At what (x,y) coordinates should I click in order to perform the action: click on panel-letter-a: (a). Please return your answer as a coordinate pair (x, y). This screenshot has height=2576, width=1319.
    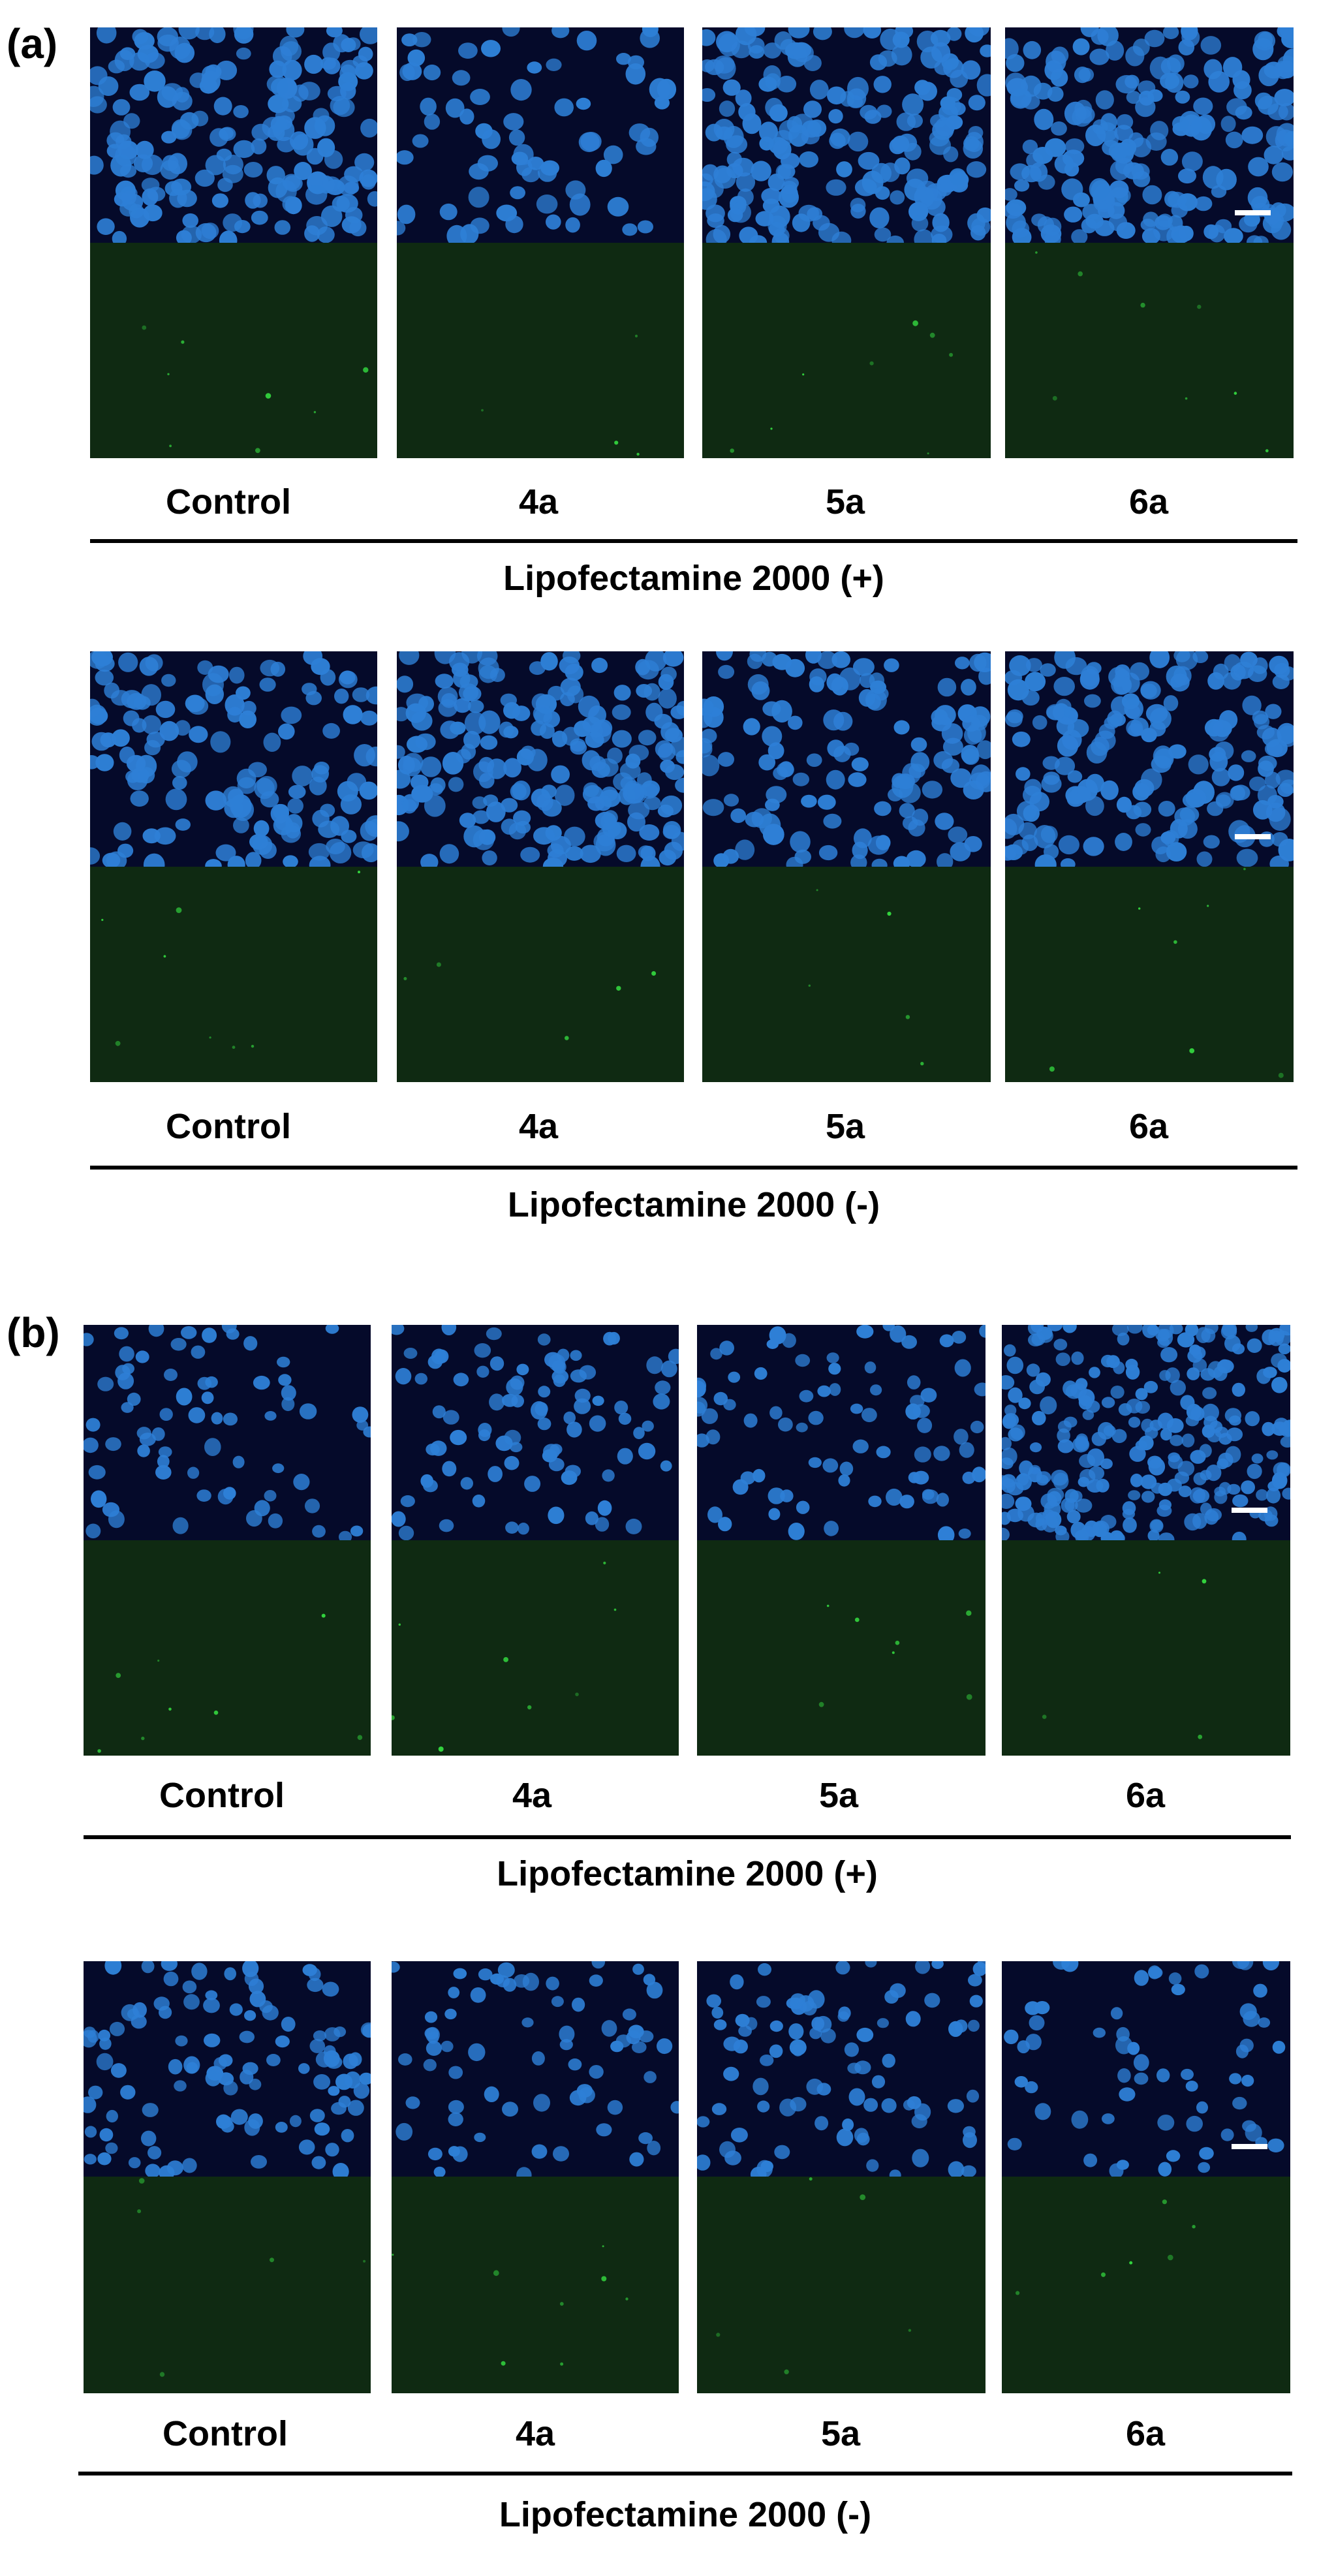
    Looking at the image, I should click on (32, 43).